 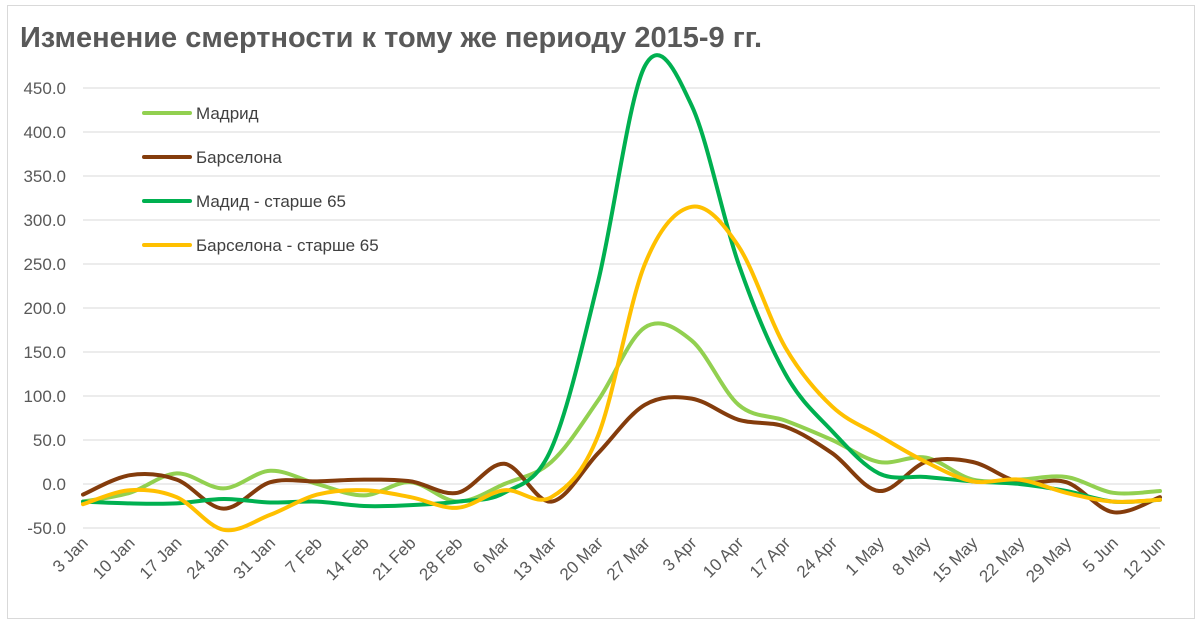 What do you see at coordinates (1048, 559) in the screenshot?
I see `x-tick-label: 29 May` at bounding box center [1048, 559].